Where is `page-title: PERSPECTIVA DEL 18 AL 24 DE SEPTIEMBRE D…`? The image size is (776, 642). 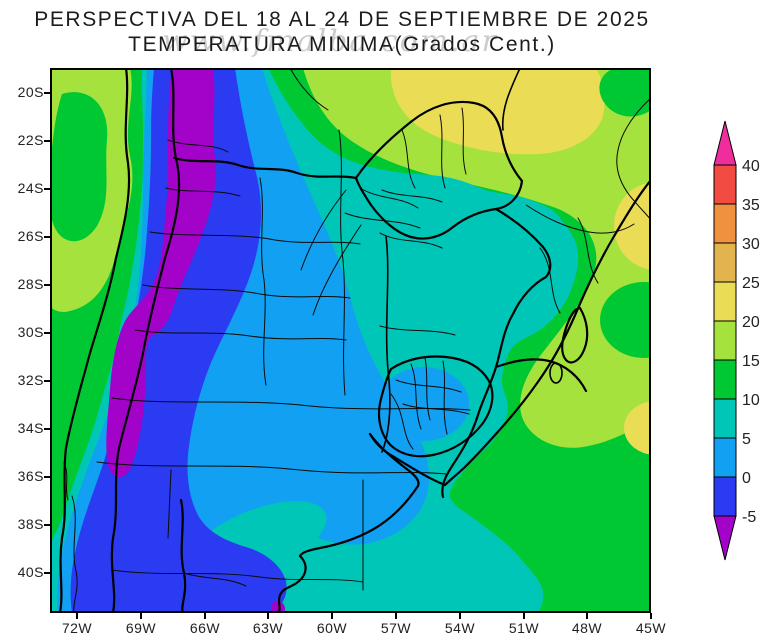
page-title: PERSPECTIVA DEL 18 AL 24 DE SEPTIEMBRE D… is located at coordinates (342, 19).